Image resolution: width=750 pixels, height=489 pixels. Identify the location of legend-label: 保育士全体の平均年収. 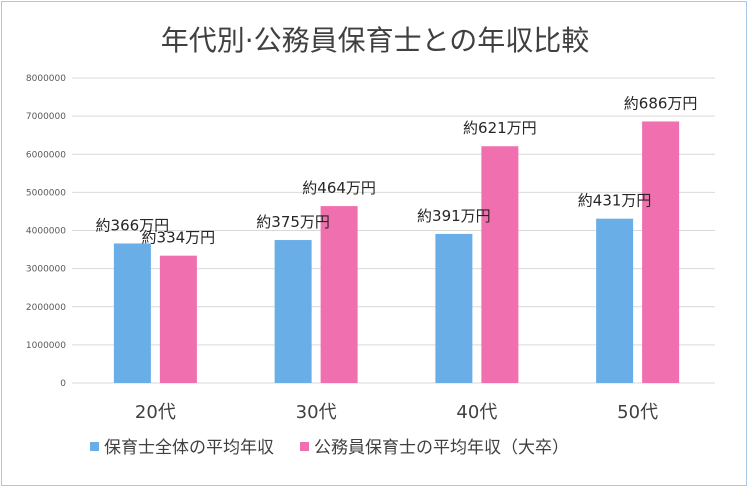
(189, 448).